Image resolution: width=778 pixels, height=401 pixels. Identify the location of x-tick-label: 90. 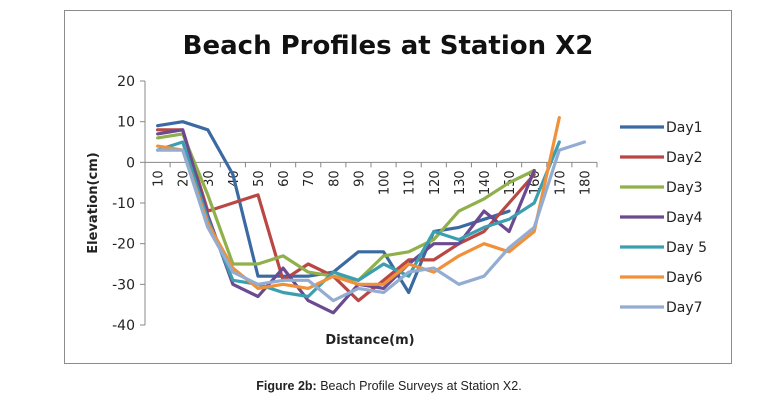
(359, 178).